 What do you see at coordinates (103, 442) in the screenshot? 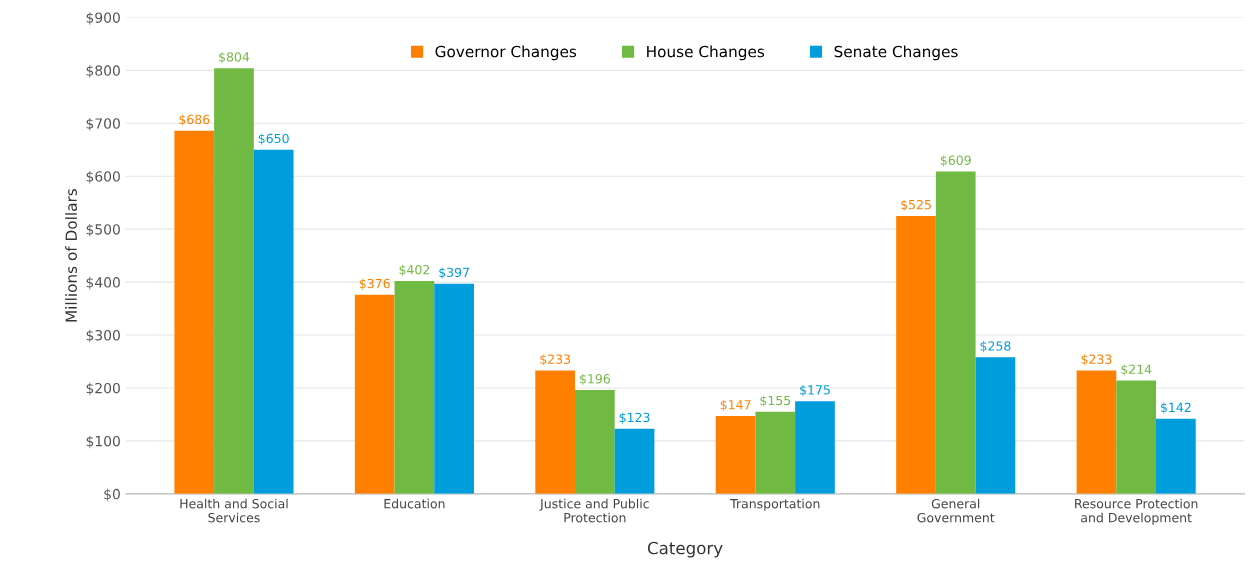
I see `y-tick-label: $100` at bounding box center [103, 442].